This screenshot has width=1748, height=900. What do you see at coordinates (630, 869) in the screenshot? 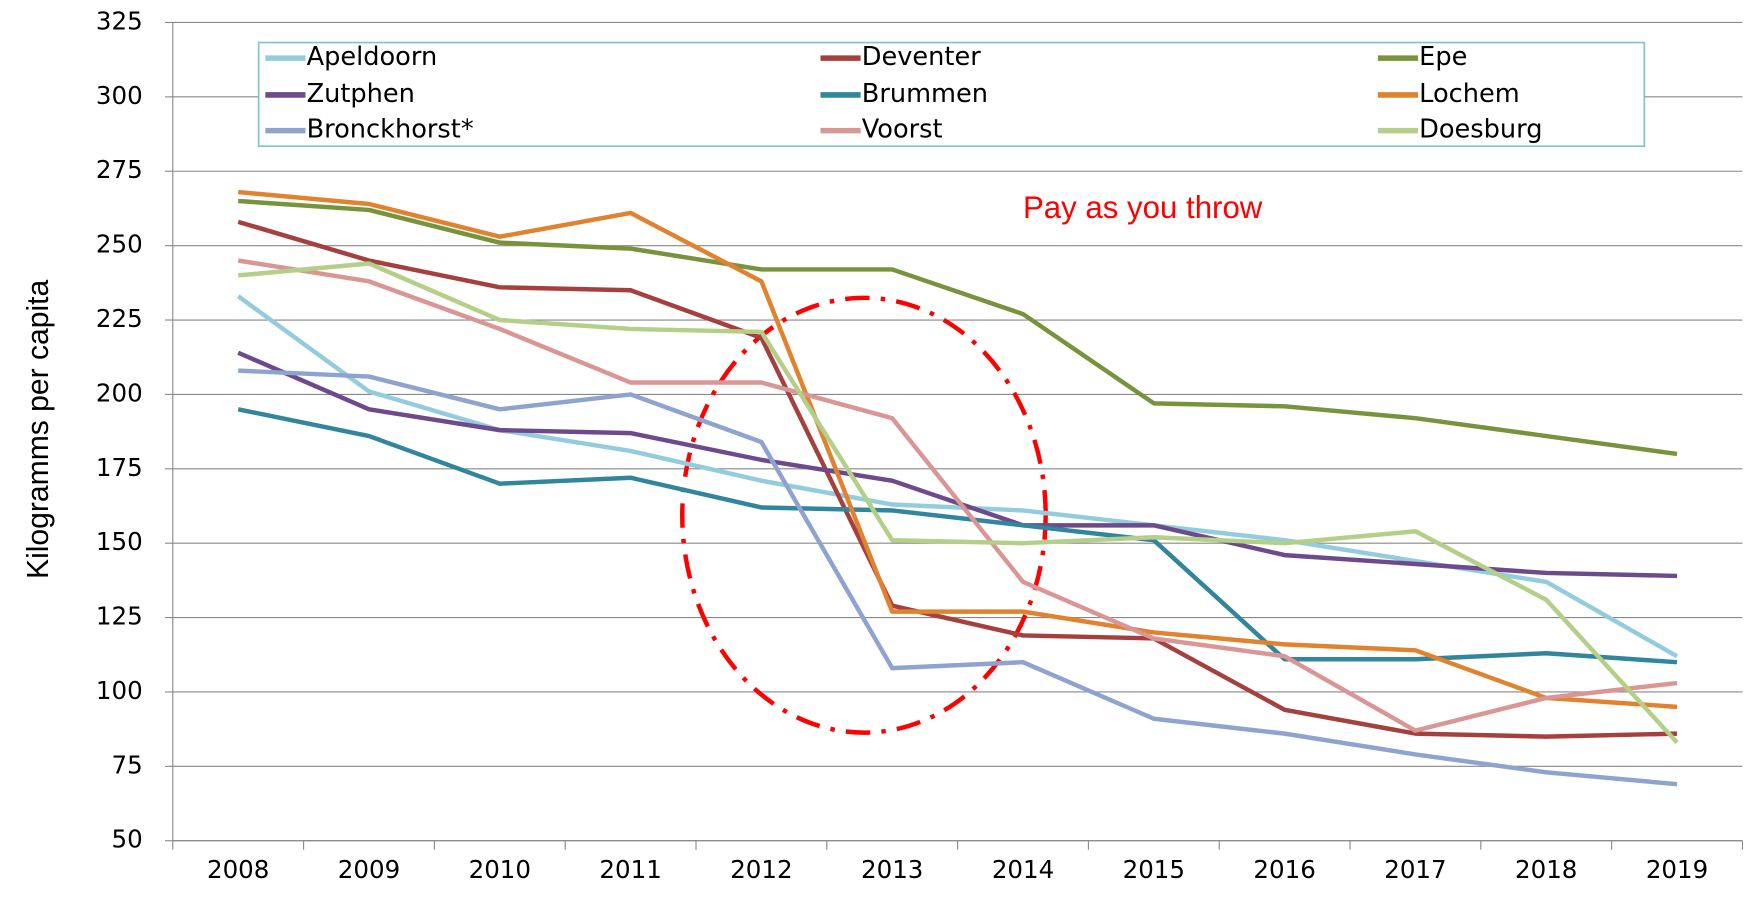
I see `x-tick-label: 2011` at bounding box center [630, 869].